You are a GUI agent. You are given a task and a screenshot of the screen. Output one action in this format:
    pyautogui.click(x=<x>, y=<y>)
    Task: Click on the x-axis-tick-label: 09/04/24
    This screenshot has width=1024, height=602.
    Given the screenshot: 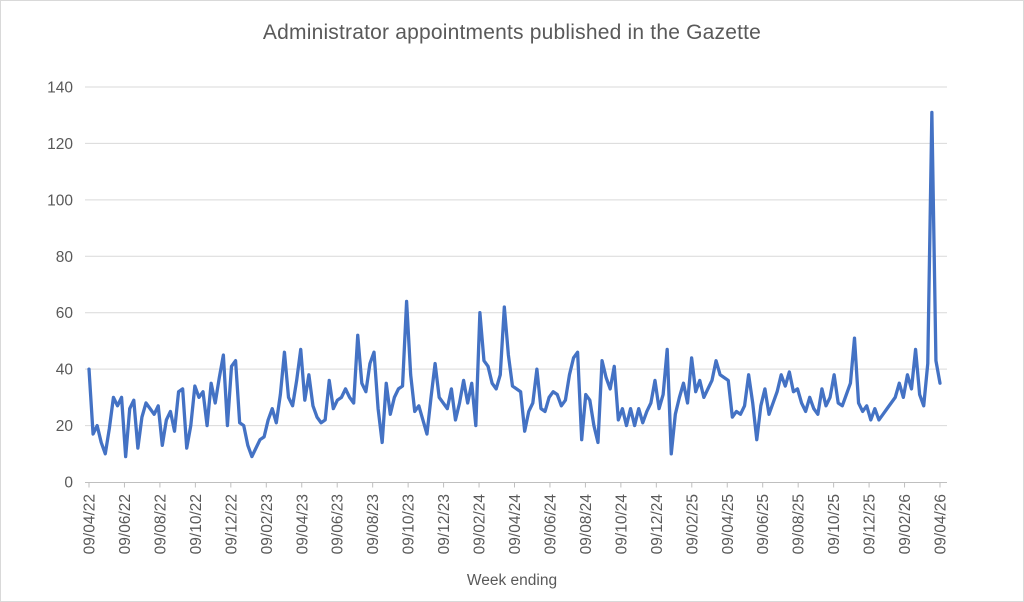 What is the action you would take?
    pyautogui.click(x=515, y=524)
    